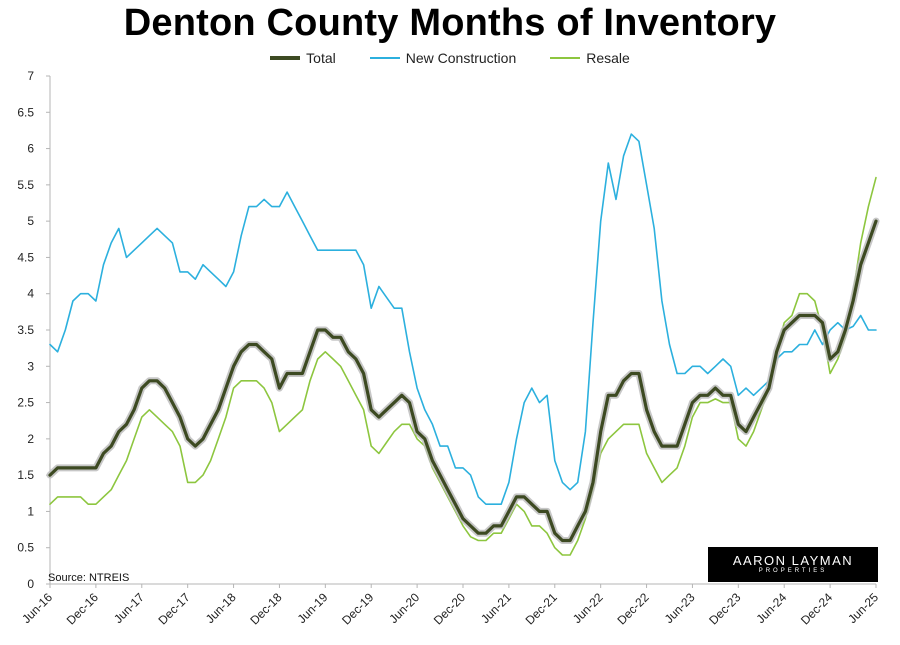 The image size is (900, 645). What do you see at coordinates (321, 58) in the screenshot?
I see `legend-label: Total` at bounding box center [321, 58].